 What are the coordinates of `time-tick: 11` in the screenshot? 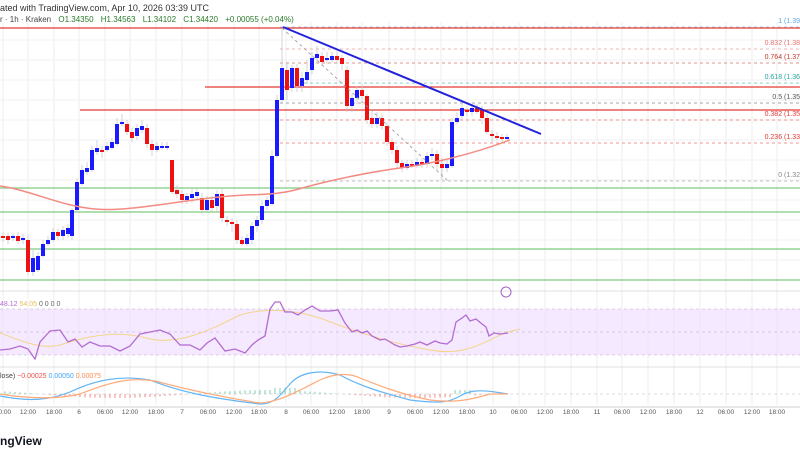 It's located at (597, 412).